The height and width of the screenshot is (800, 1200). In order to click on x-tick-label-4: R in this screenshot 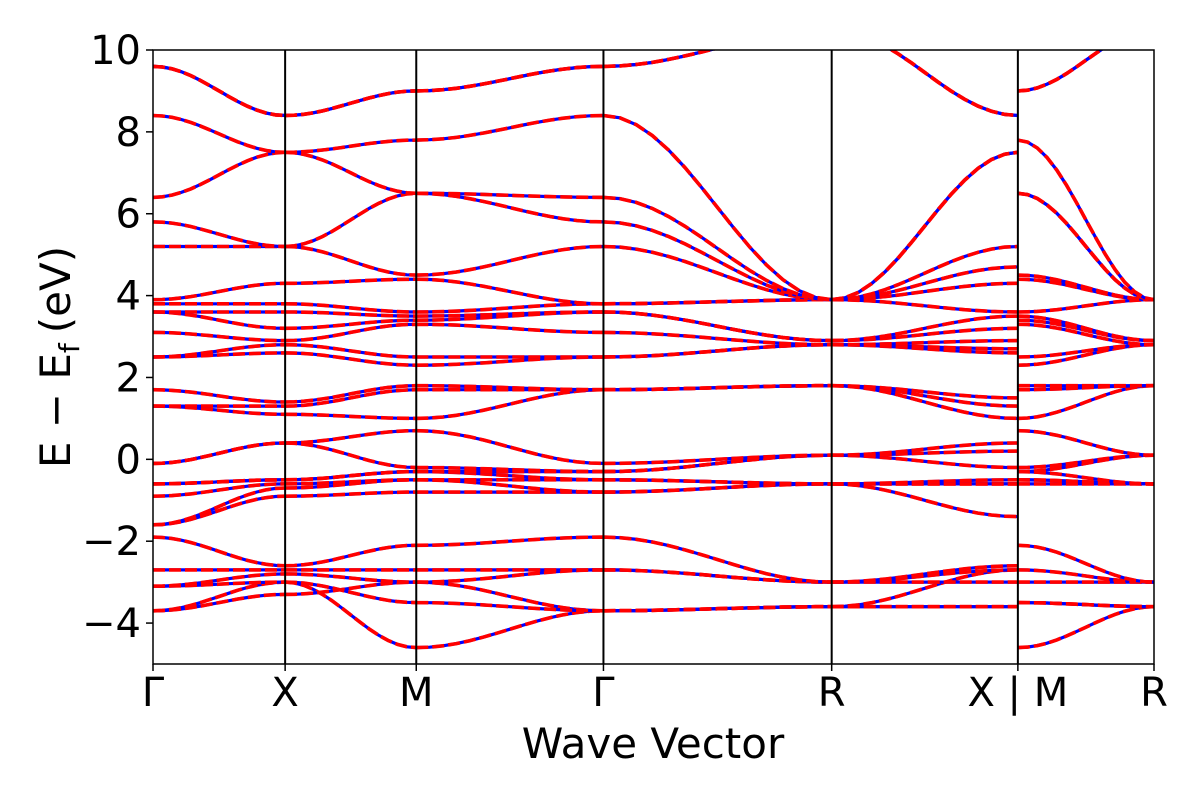, I will do `click(832, 693)`.